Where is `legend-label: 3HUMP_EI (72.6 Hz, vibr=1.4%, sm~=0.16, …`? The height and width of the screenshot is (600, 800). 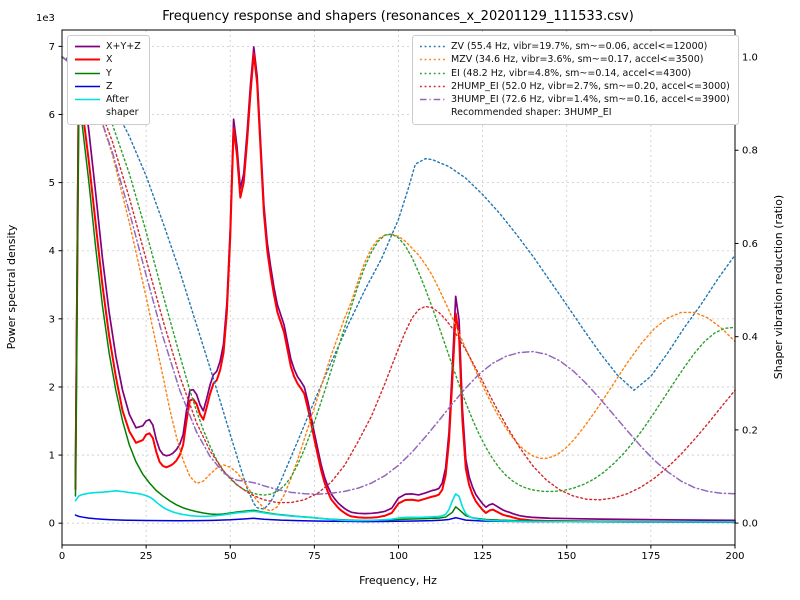
legend-label: 3HUMP_EI (72.6 Hz, vibr=1.4%, sm~=0.16, … is located at coordinates (590, 100).